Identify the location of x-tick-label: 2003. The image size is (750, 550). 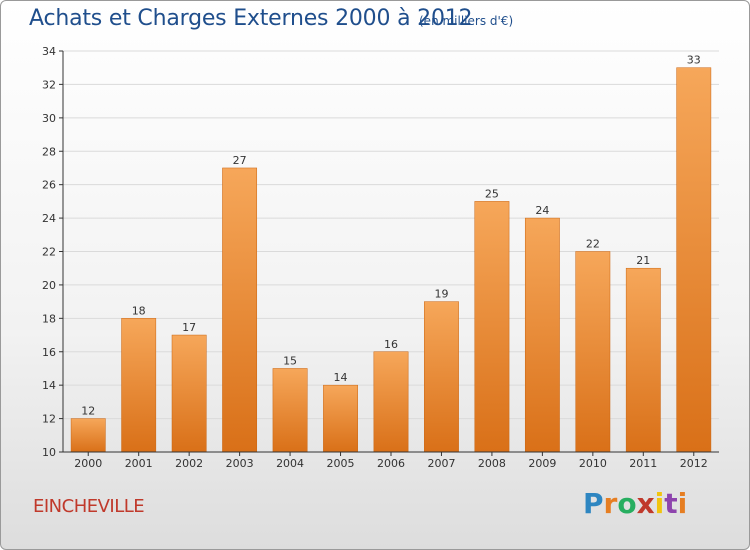
(240, 463).